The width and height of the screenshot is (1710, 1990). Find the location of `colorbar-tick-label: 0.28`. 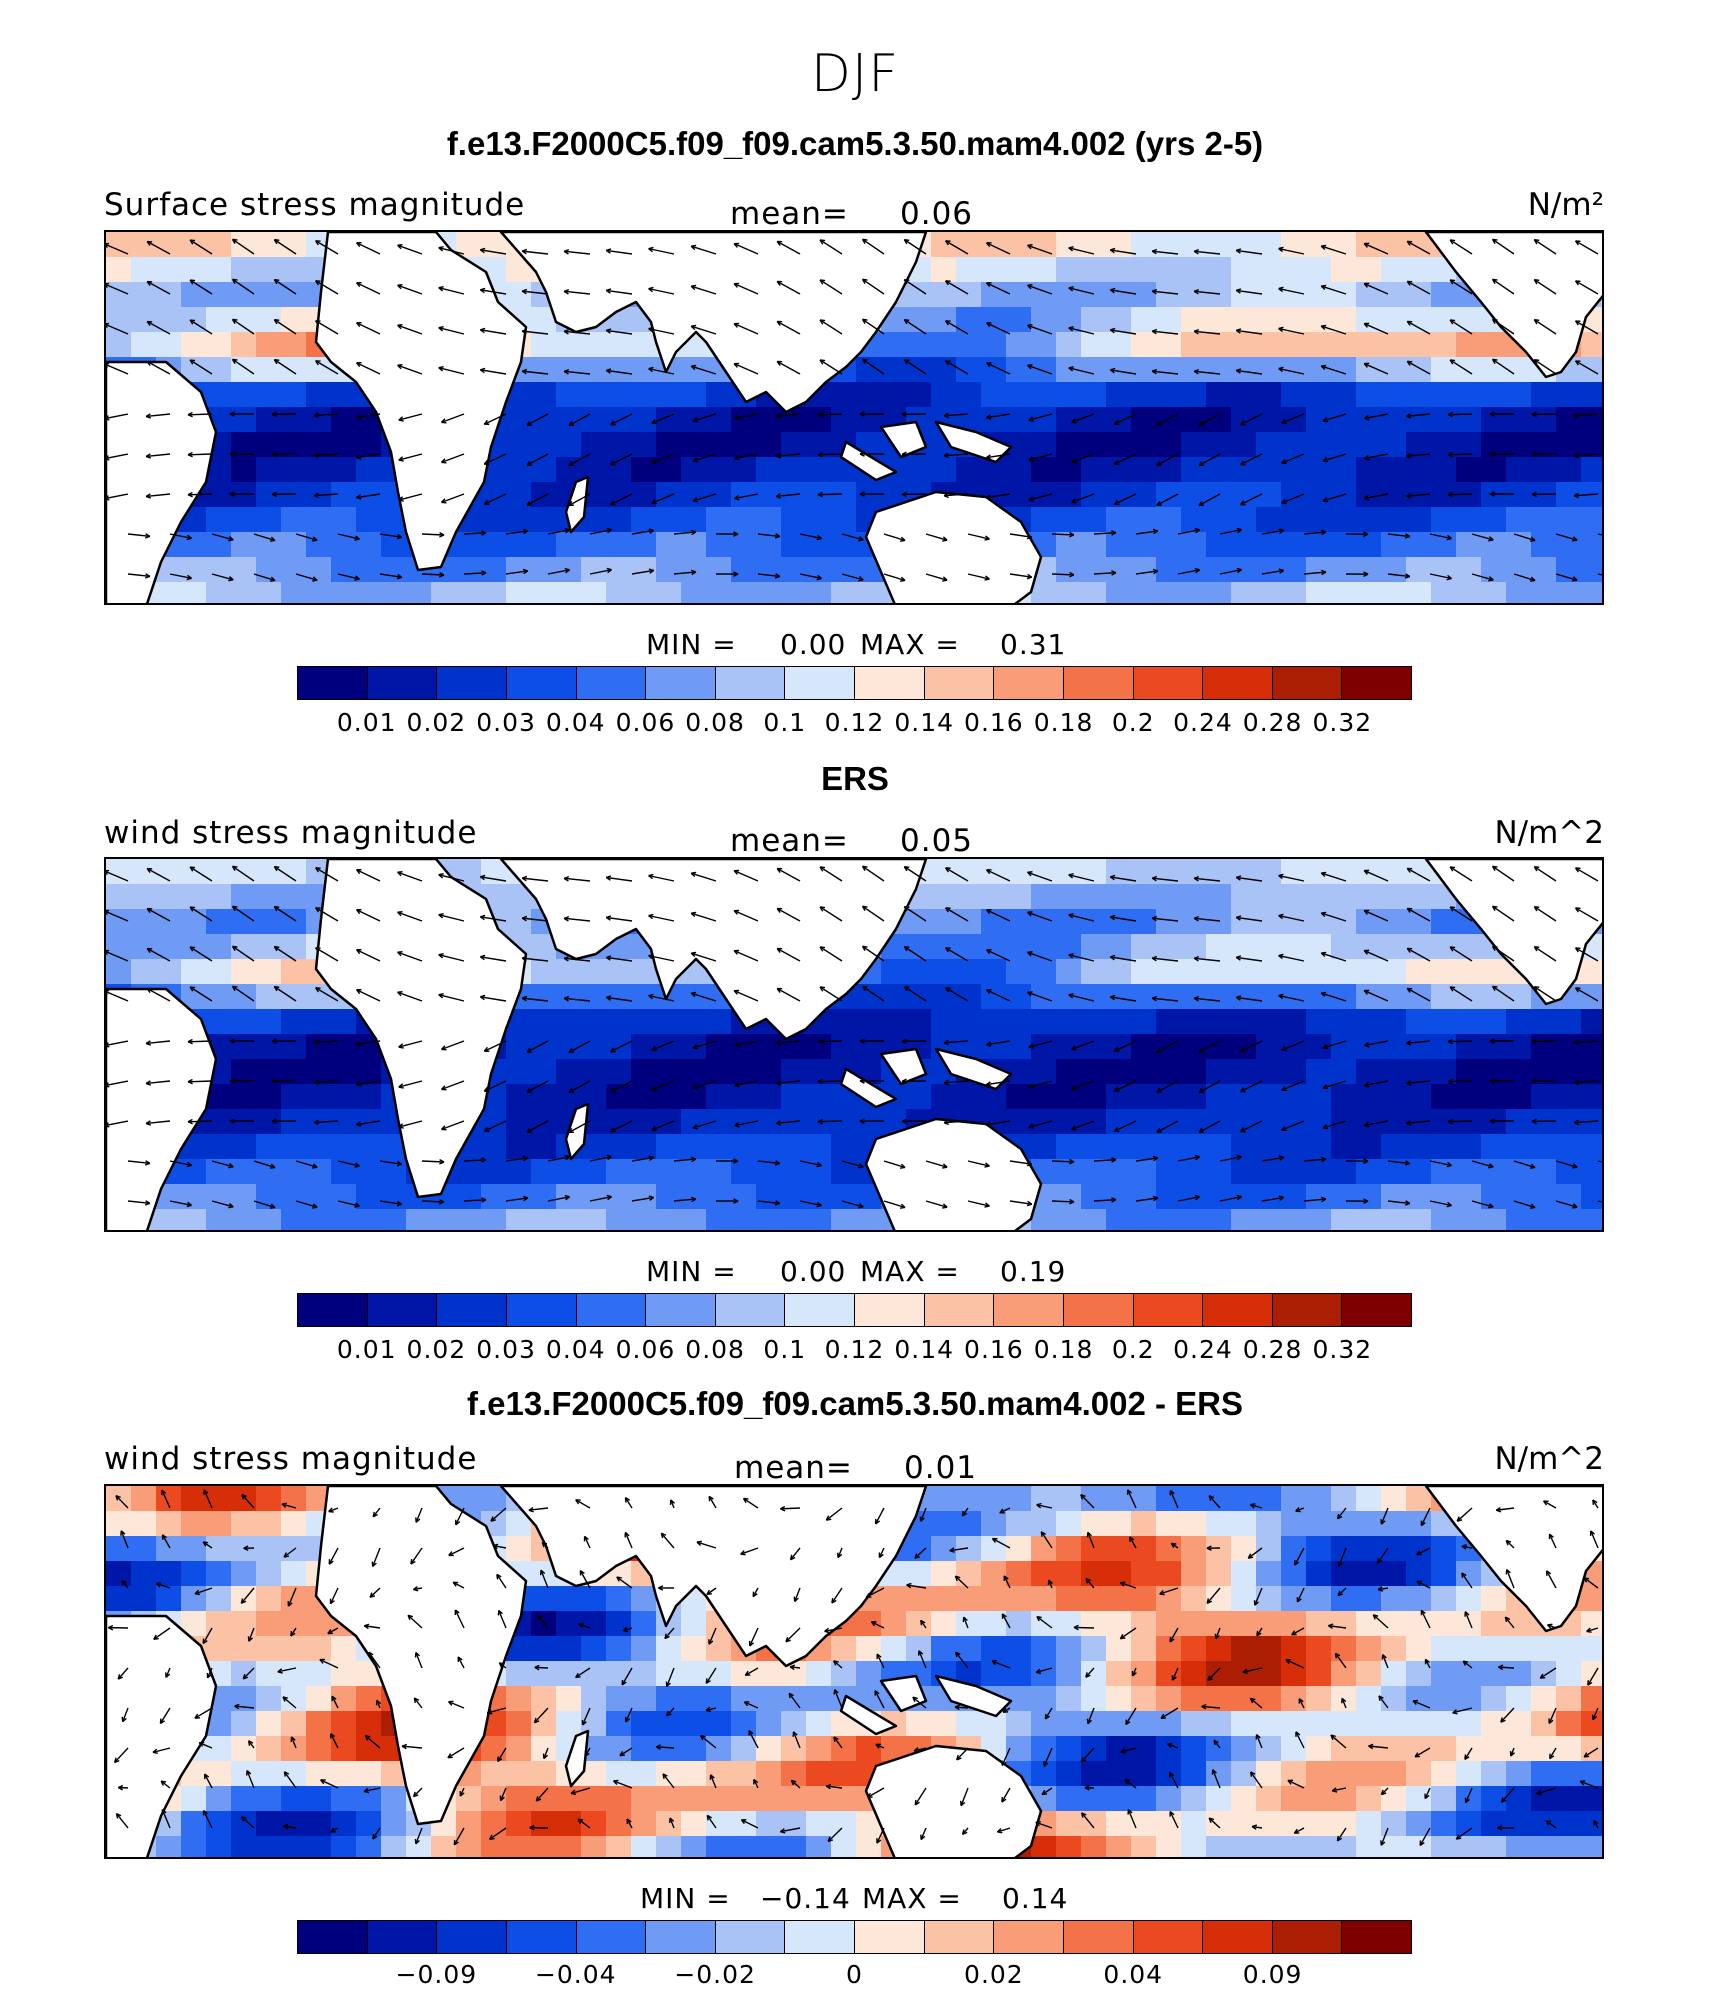

colorbar-tick-label: 0.28 is located at coordinates (1273, 722).